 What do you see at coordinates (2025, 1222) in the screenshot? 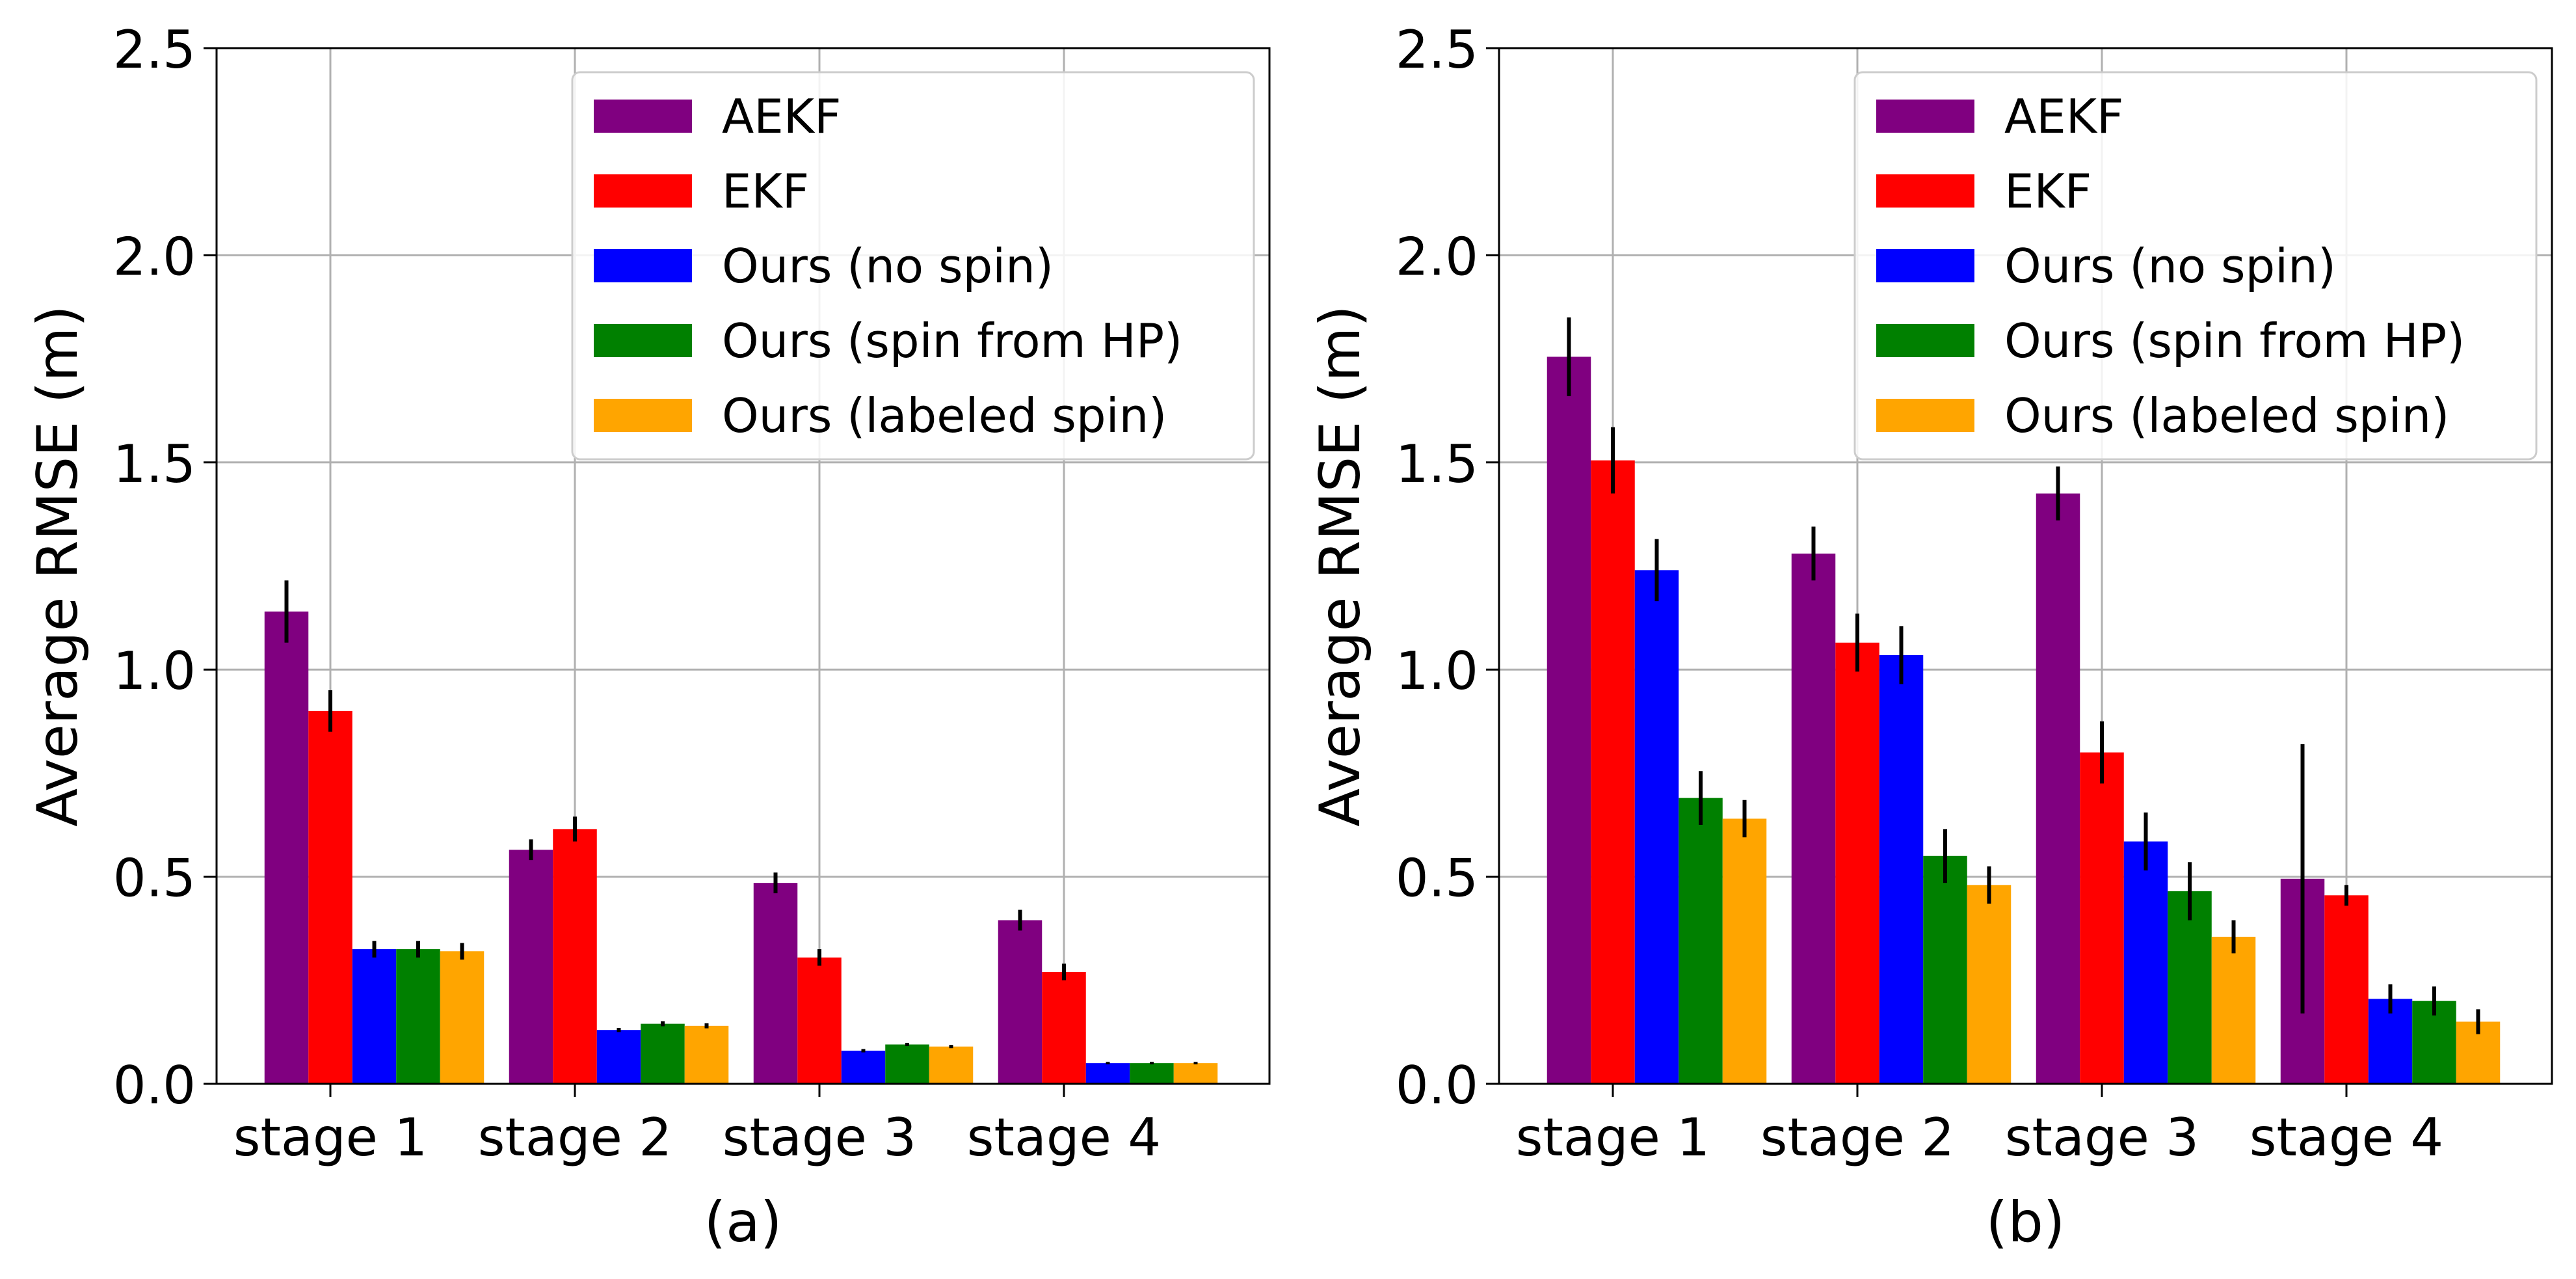
I see `panel-caption: (b)` at bounding box center [2025, 1222].